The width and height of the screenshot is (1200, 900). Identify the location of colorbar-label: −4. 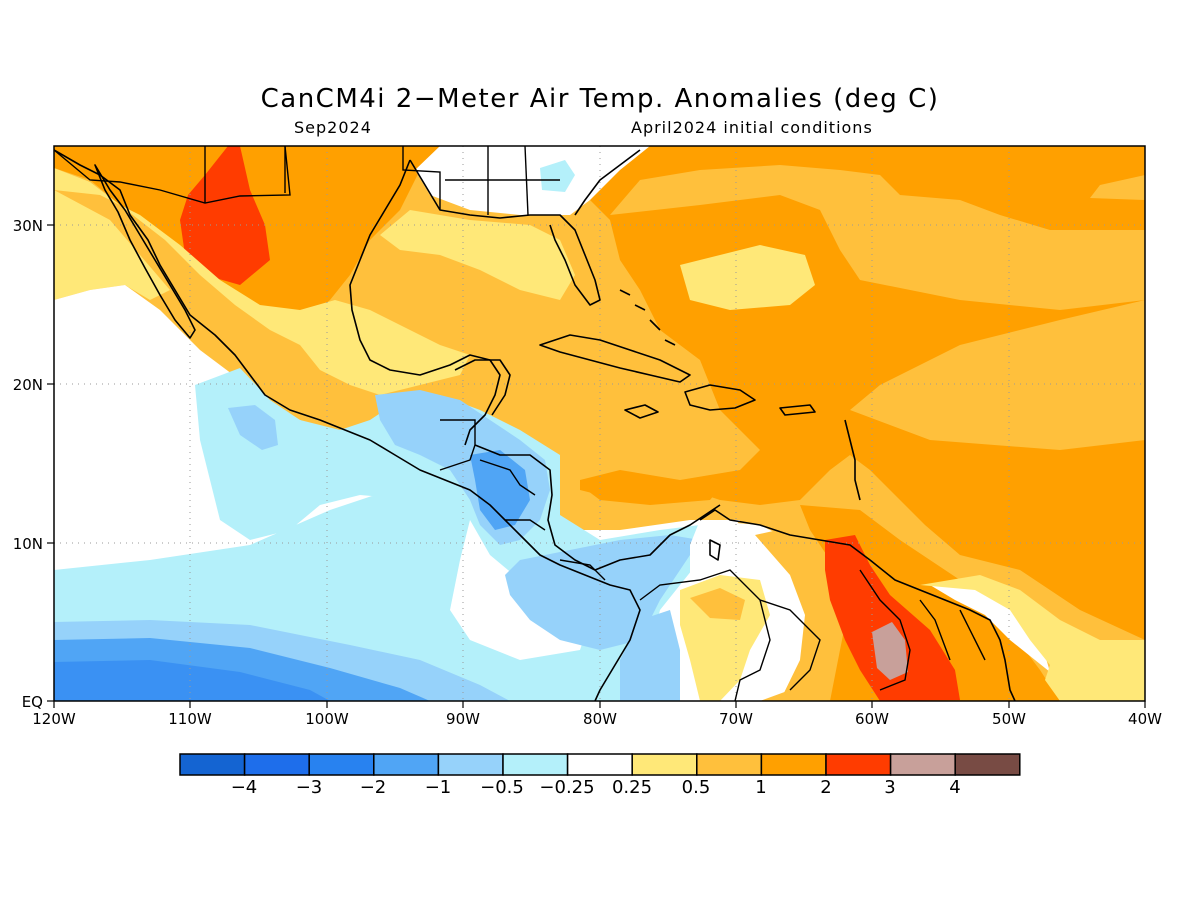
(244, 787).